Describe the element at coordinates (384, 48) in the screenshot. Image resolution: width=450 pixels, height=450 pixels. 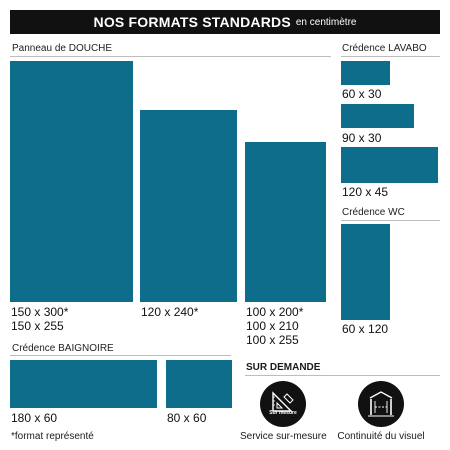
I see `section-label-lavabo: Crédence LAVABO` at that location.